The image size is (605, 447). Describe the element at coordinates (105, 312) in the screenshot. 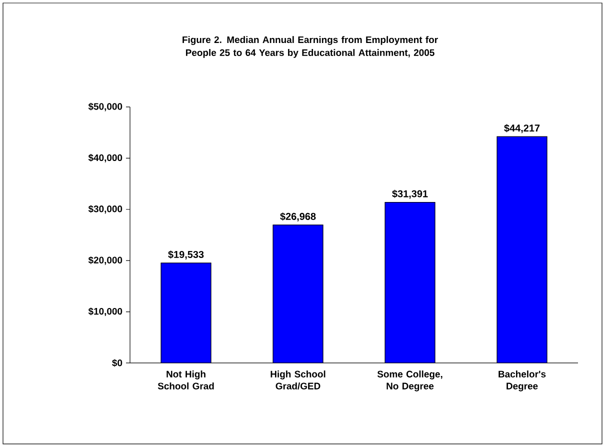

I see `y-tick-label: $10,000` at that location.